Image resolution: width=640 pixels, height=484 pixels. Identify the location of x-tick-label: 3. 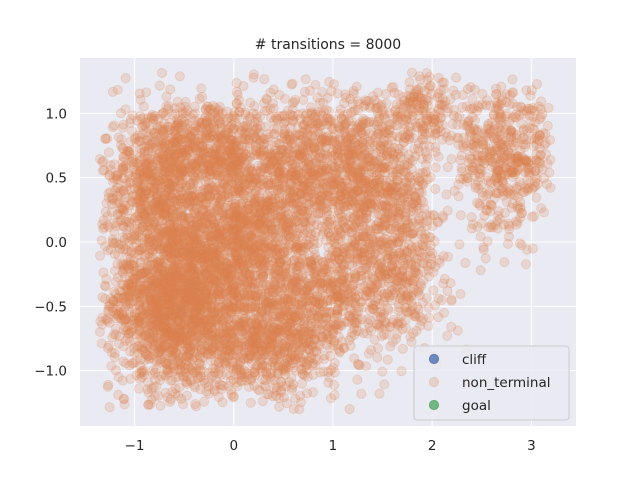
(531, 446).